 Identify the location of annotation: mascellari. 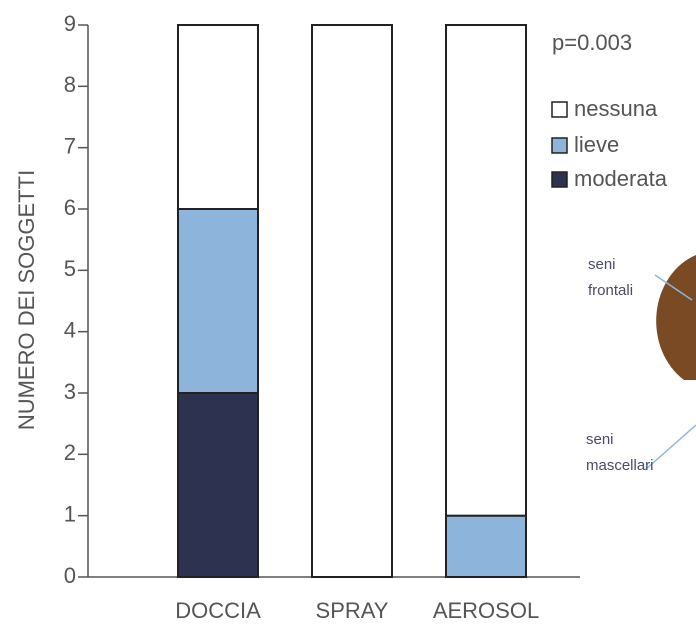
(620, 465).